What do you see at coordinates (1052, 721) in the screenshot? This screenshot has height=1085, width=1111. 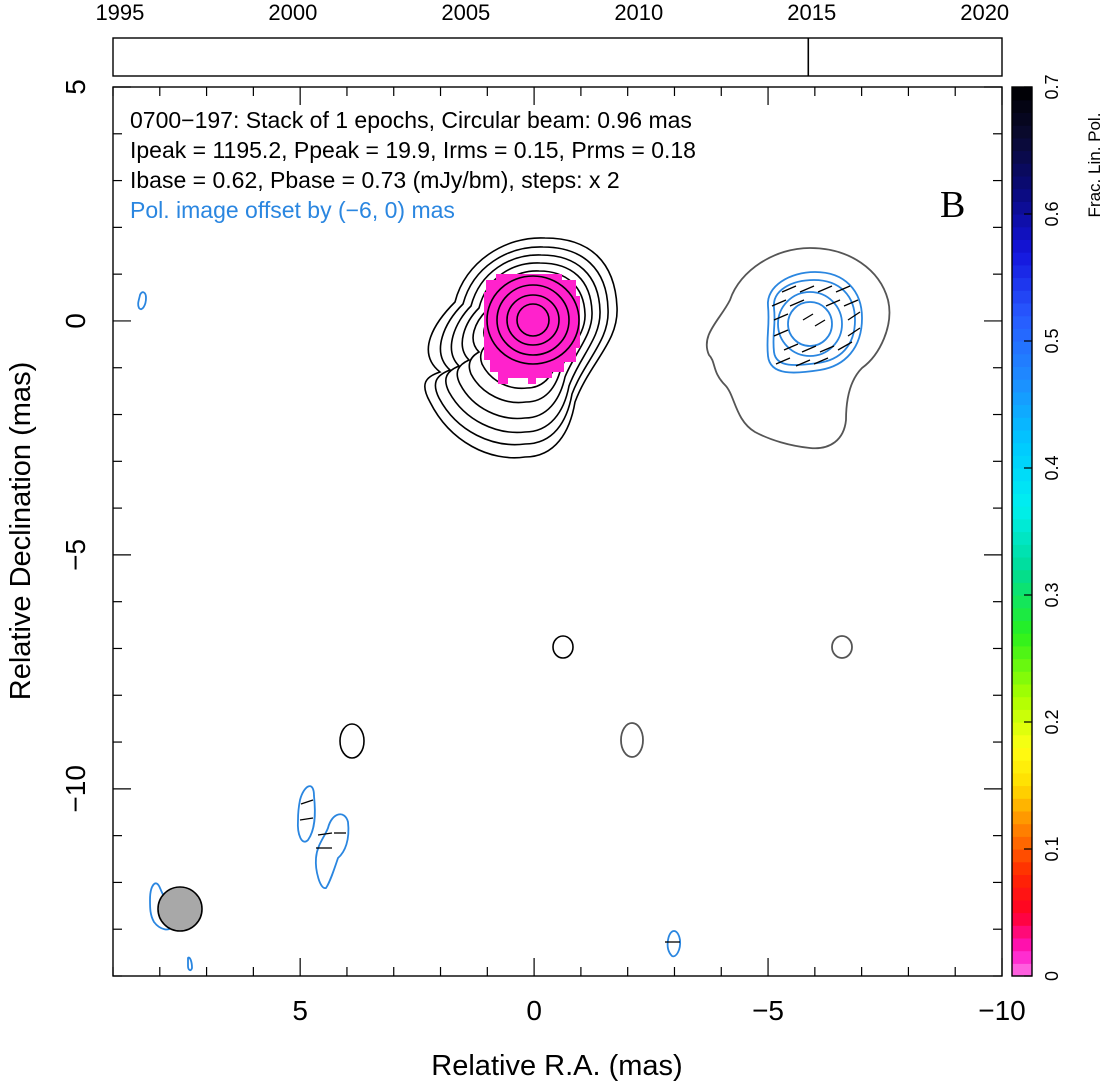 I see `colorbar-tick-label: 0.2` at bounding box center [1052, 721].